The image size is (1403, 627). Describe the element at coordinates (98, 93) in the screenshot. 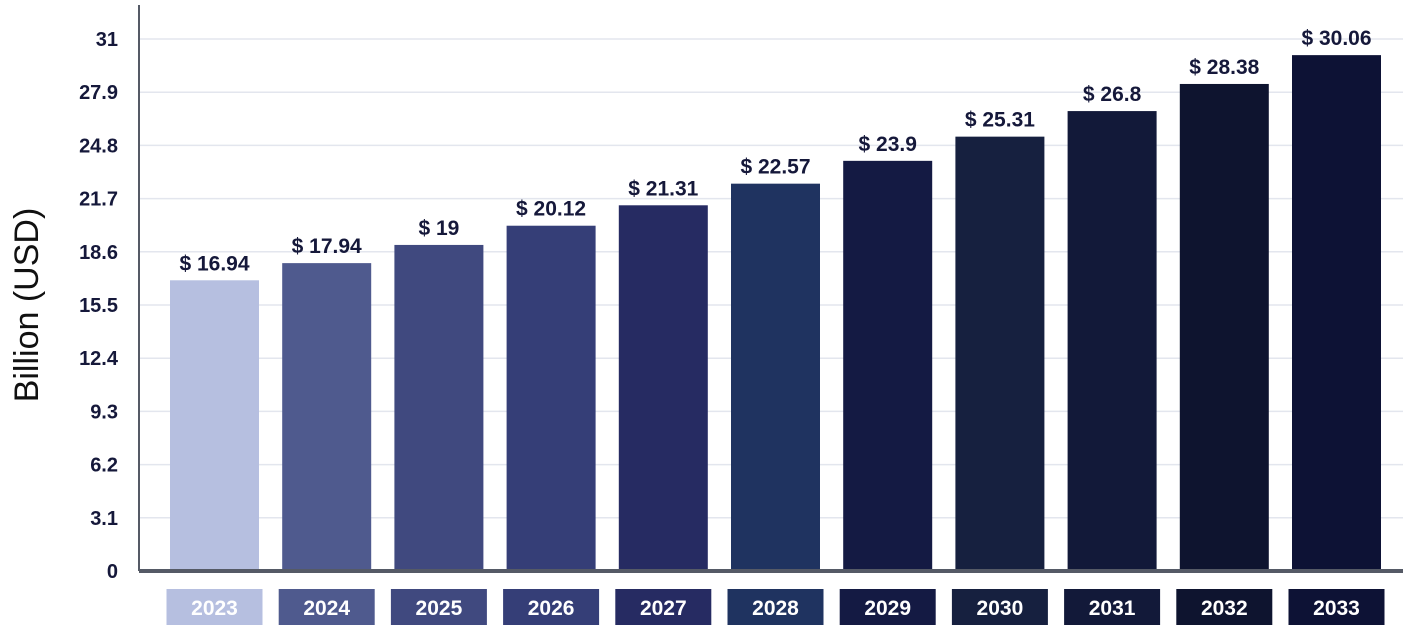

I see `y-tick-label: 27.9` at that location.